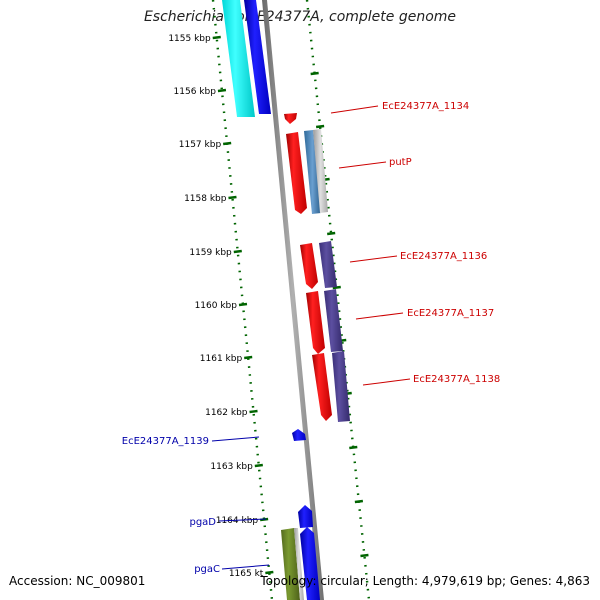 The width and height of the screenshot is (600, 600). What do you see at coordinates (305, 516) in the screenshot?
I see `gene-pgaD` at bounding box center [305, 516].